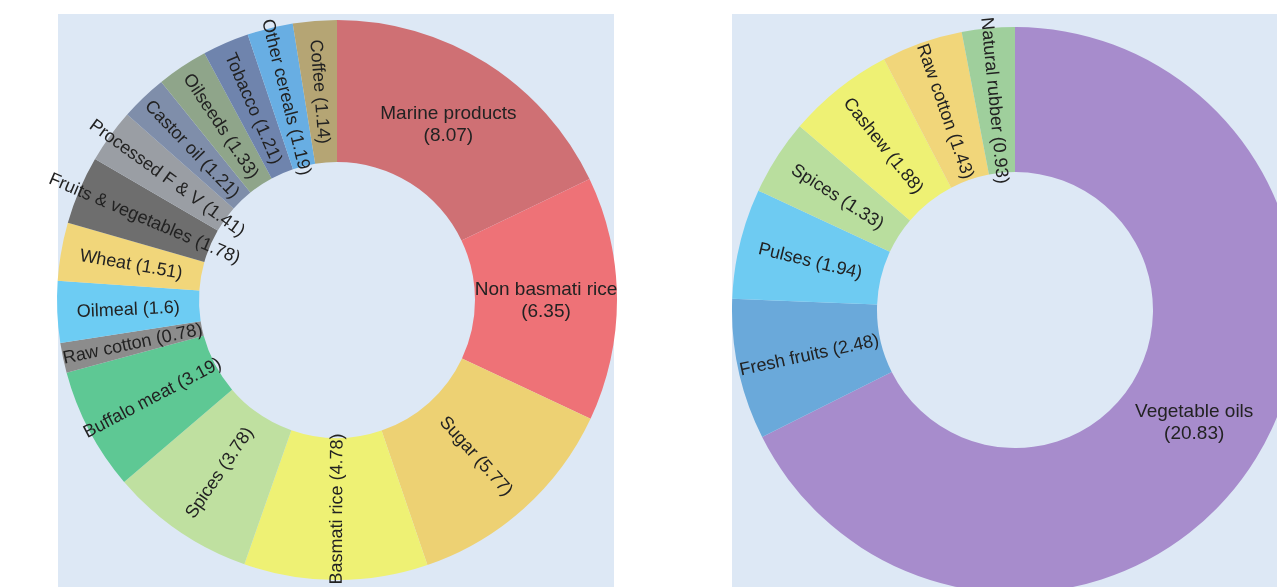 Image resolution: width=1277 pixels, height=587 pixels. What do you see at coordinates (995, 100) in the screenshot?
I see `slice-label: Natural rubber (0.93)` at bounding box center [995, 100].